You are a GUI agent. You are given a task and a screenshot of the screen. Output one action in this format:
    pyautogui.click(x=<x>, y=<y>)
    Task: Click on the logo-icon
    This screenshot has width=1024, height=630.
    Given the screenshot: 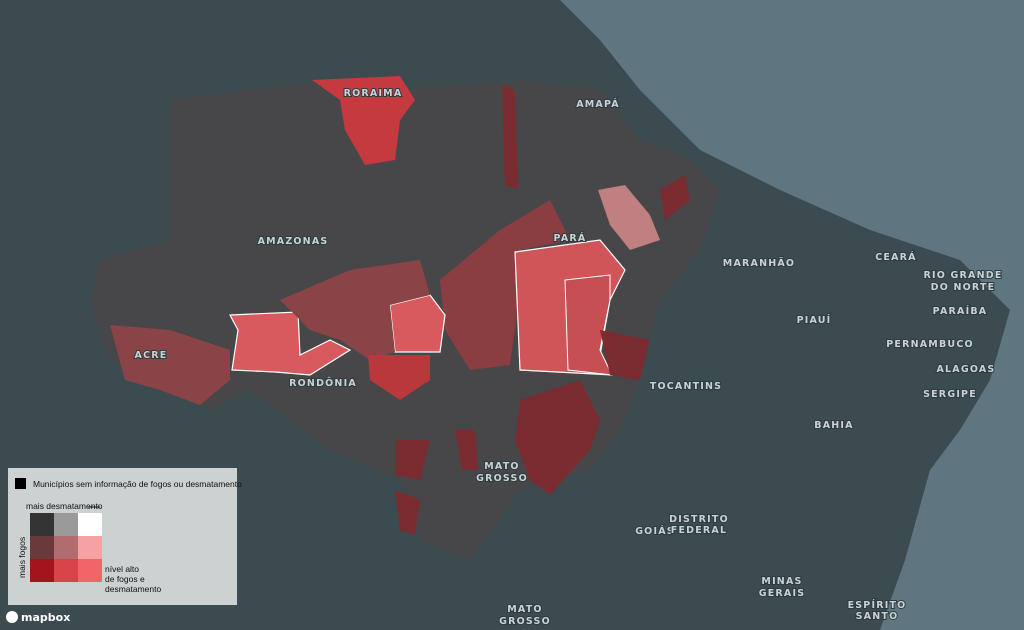 What is the action you would take?
    pyautogui.click(x=12, y=617)
    